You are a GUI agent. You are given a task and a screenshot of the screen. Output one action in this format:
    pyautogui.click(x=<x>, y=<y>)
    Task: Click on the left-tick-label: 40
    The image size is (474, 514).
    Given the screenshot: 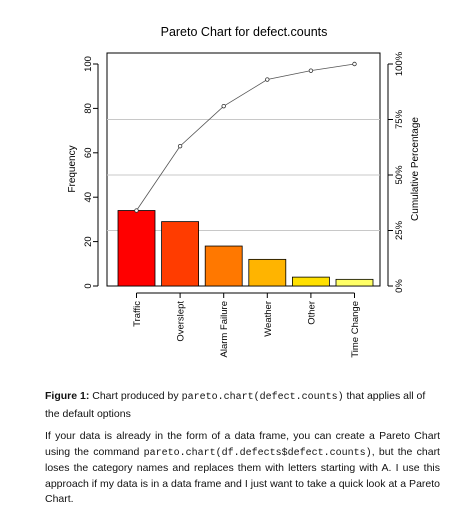 What is the action you would take?
    pyautogui.click(x=88, y=197)
    